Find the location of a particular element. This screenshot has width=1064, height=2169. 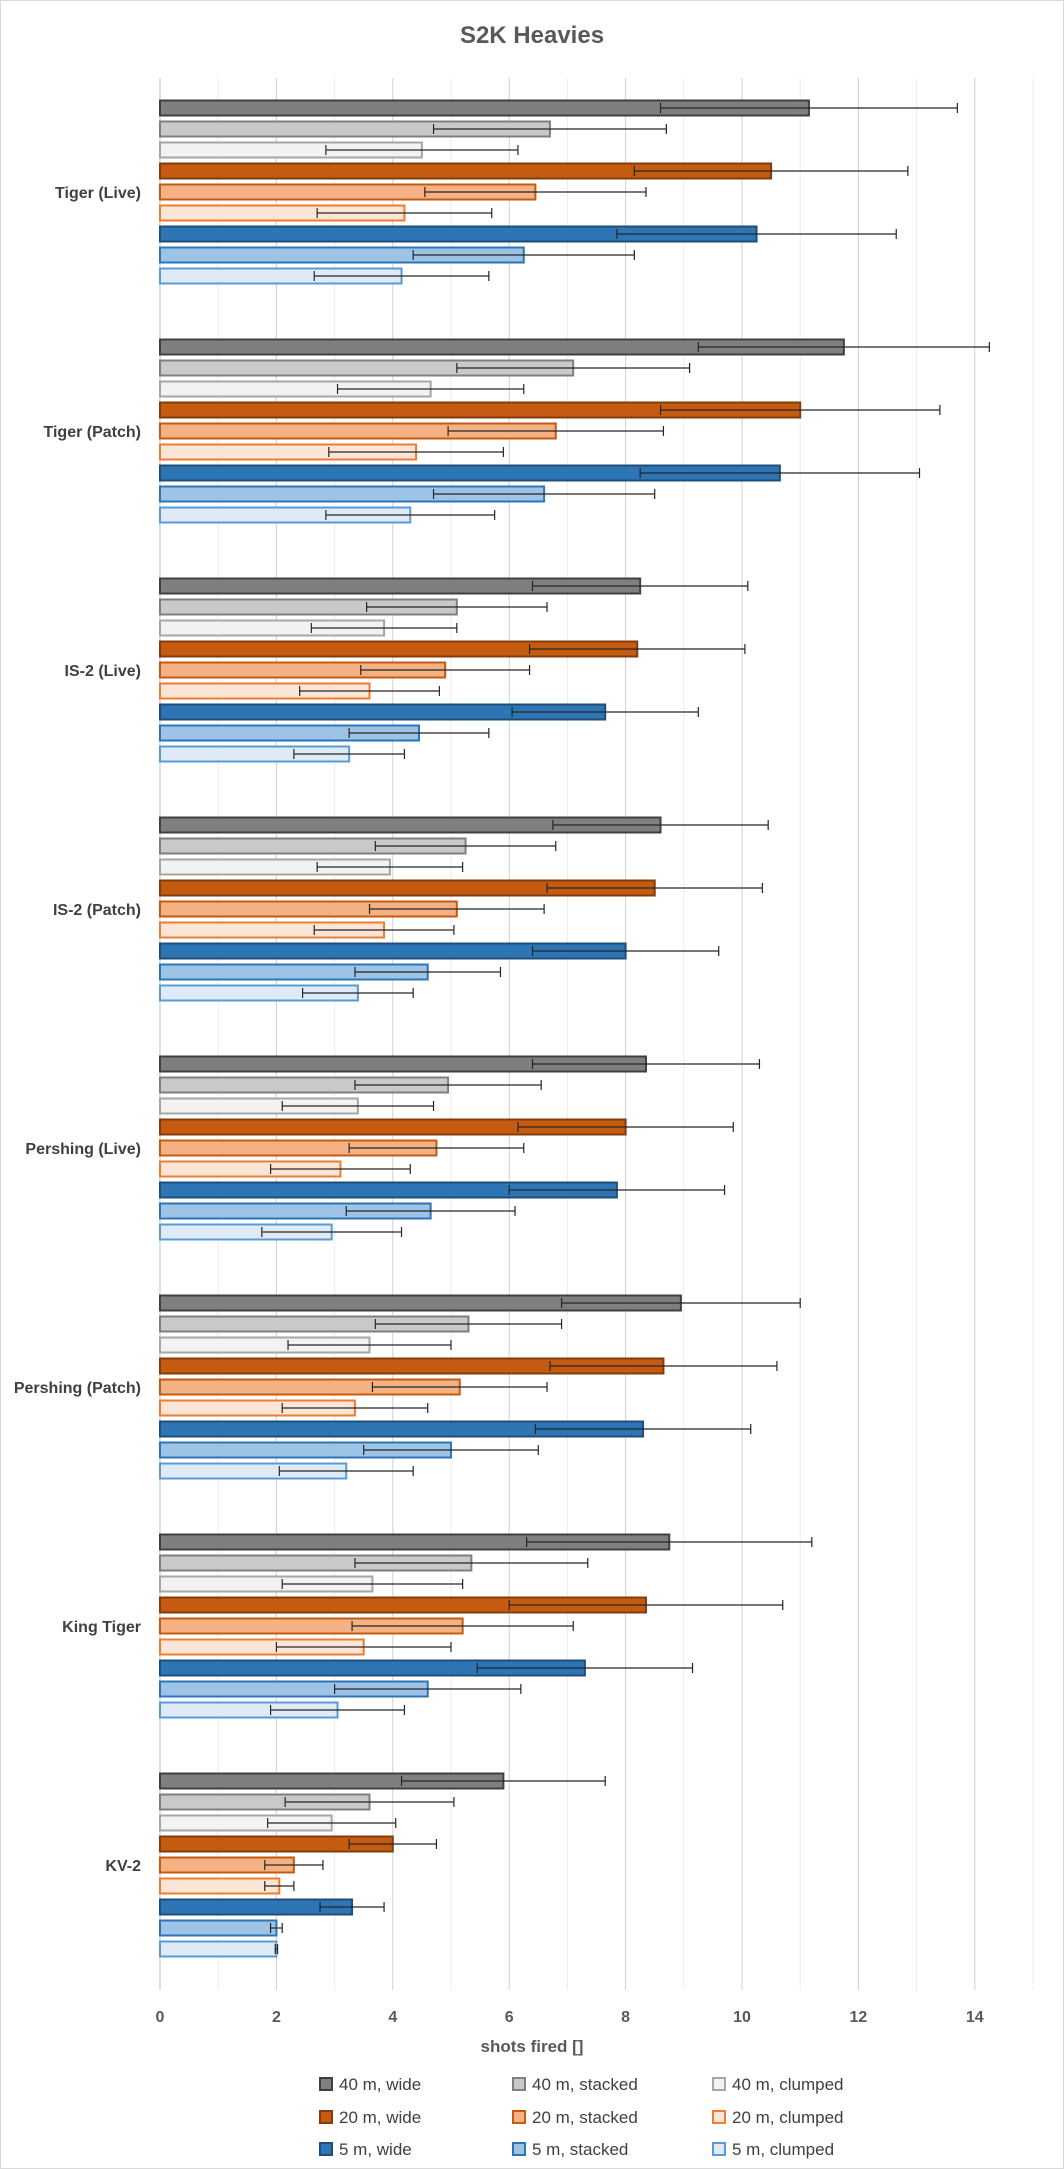

legend-label: 20 m, clumped is located at coordinates (788, 2117).